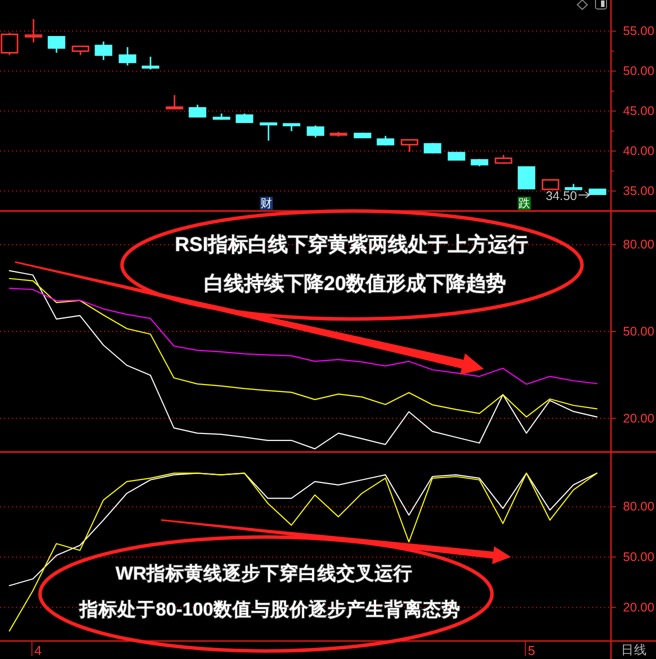 This screenshot has height=659, width=656. Describe the element at coordinates (38, 650) in the screenshot. I see `x-tick-label: 4` at that location.